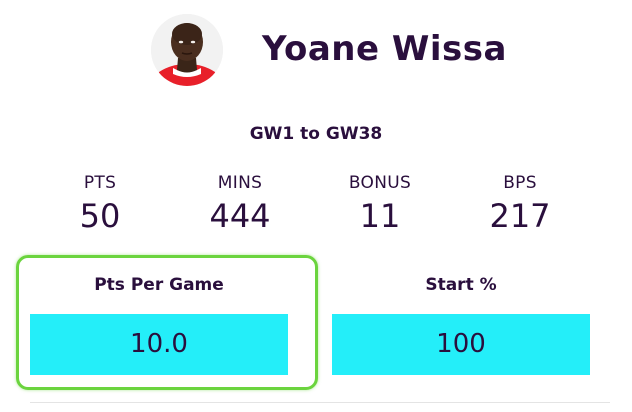 The width and height of the screenshot is (632, 412). I want to click on pts-per-game-label: Pts Per Game, so click(159, 285).